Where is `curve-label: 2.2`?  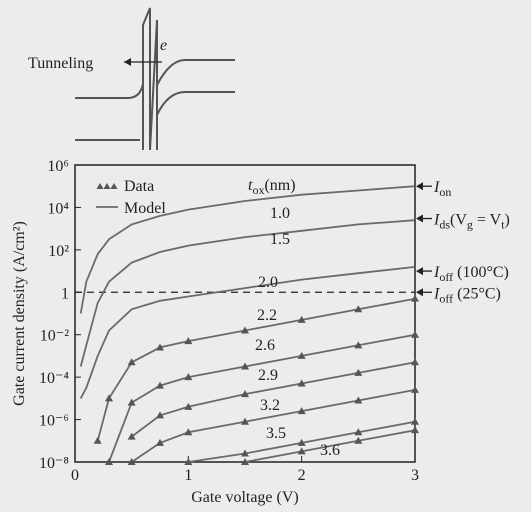
curve-label: 2.2 is located at coordinates (267, 315).